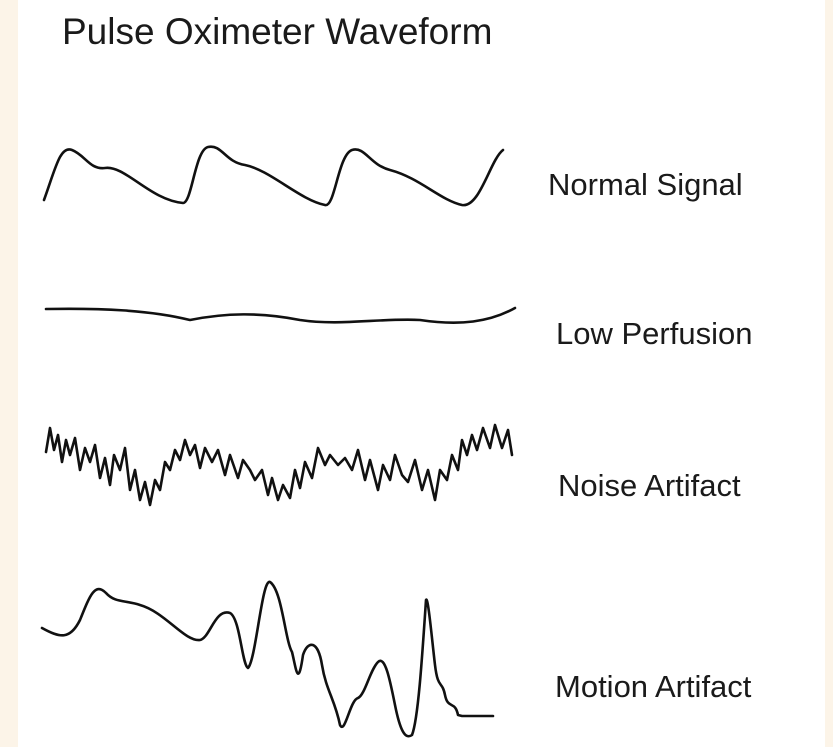 The height and width of the screenshot is (747, 833). Describe the element at coordinates (273, 176) in the screenshot. I see `normal-signal-wave` at that location.